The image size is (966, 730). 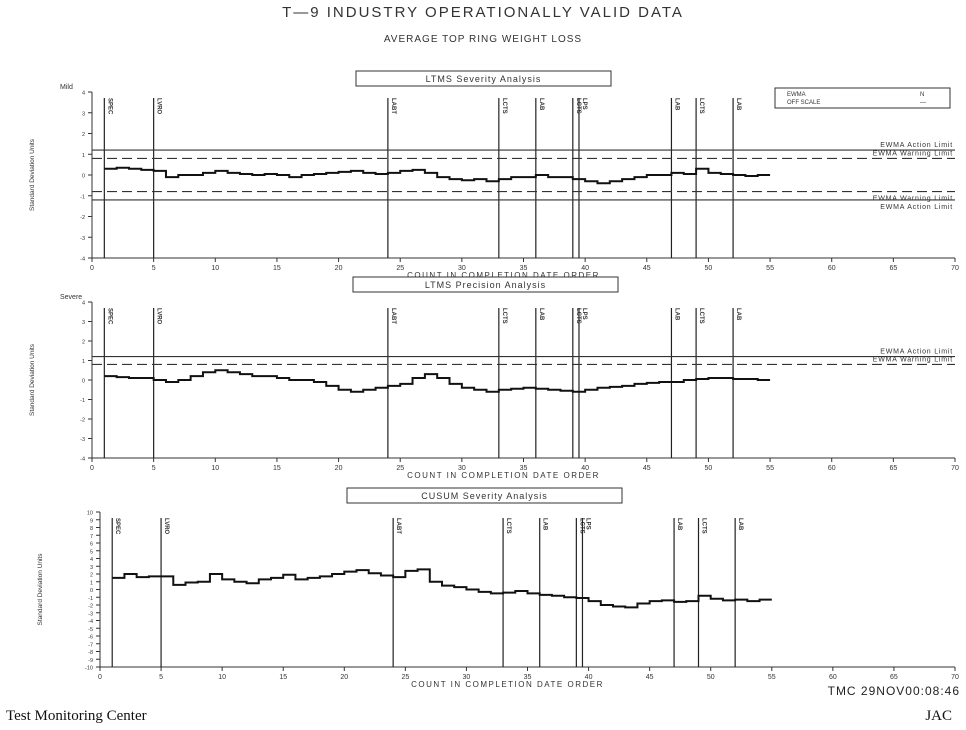 What do you see at coordinates (803, 103) in the screenshot?
I see `legend-entry-label: OFF SCALE` at bounding box center [803, 103].